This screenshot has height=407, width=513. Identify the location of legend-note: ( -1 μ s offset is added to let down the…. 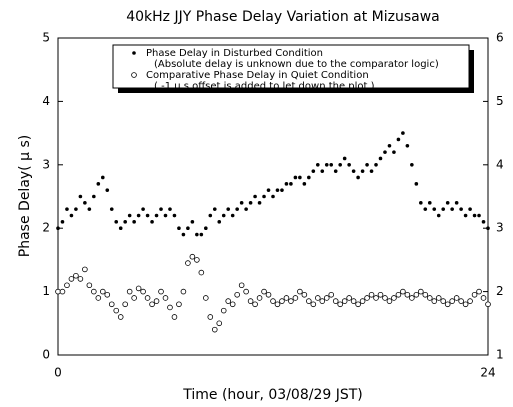
(264, 86).